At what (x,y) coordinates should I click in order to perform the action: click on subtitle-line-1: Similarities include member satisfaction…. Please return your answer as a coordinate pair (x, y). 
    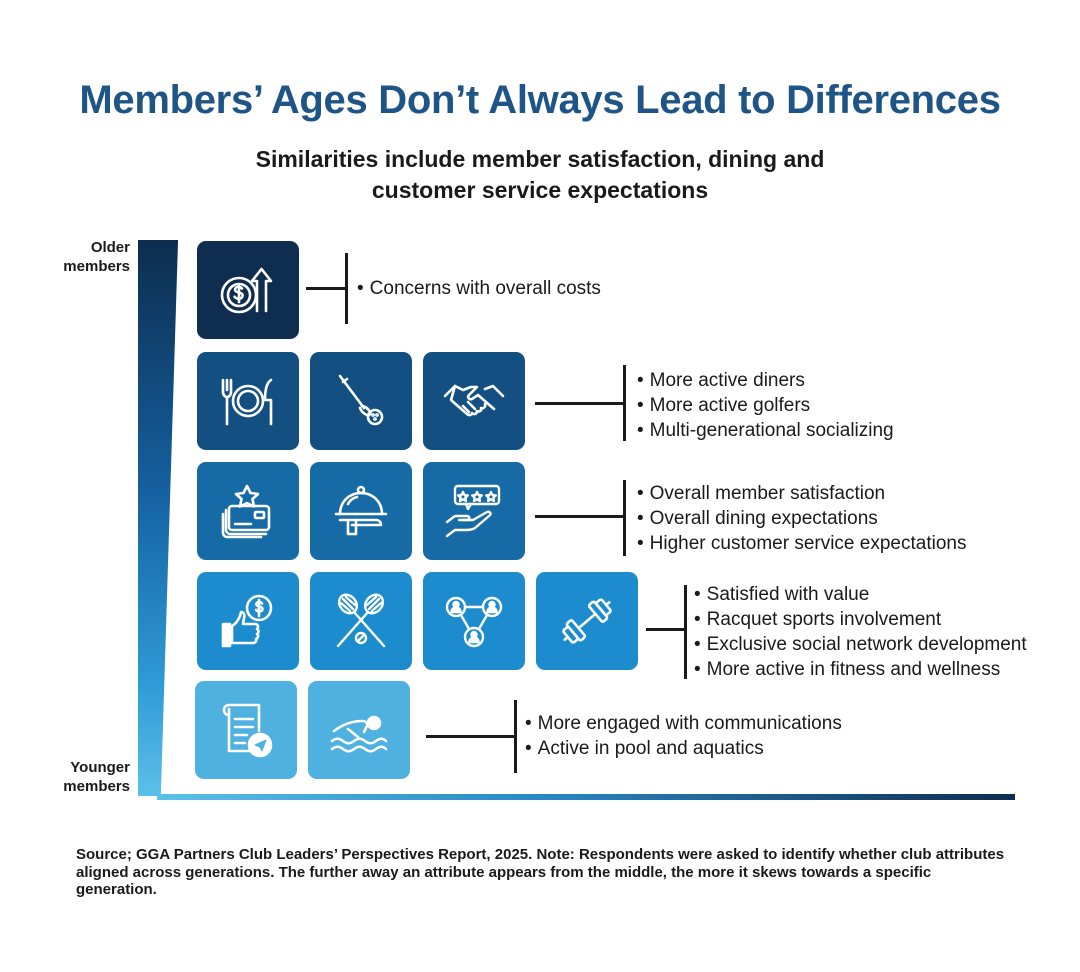
    Looking at the image, I should click on (540, 159).